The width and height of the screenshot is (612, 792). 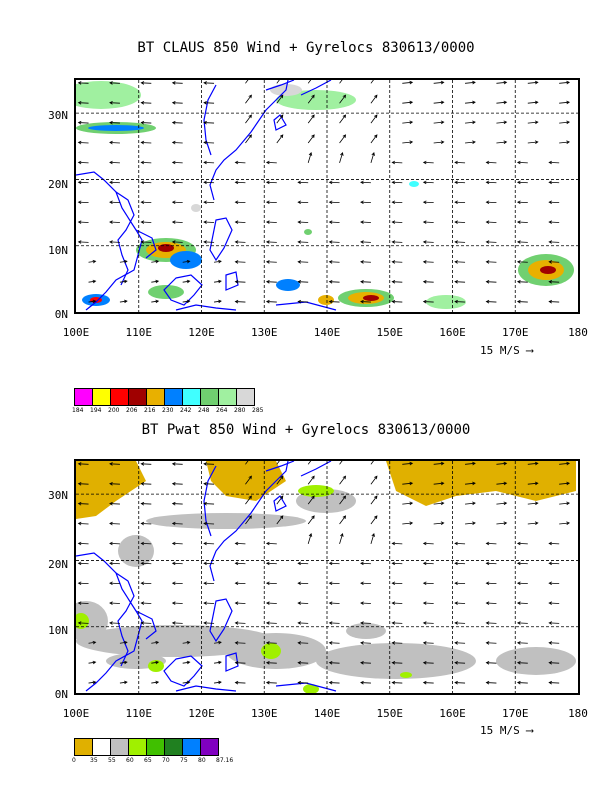 I want to click on legend-label: 184, so click(x=78, y=410).